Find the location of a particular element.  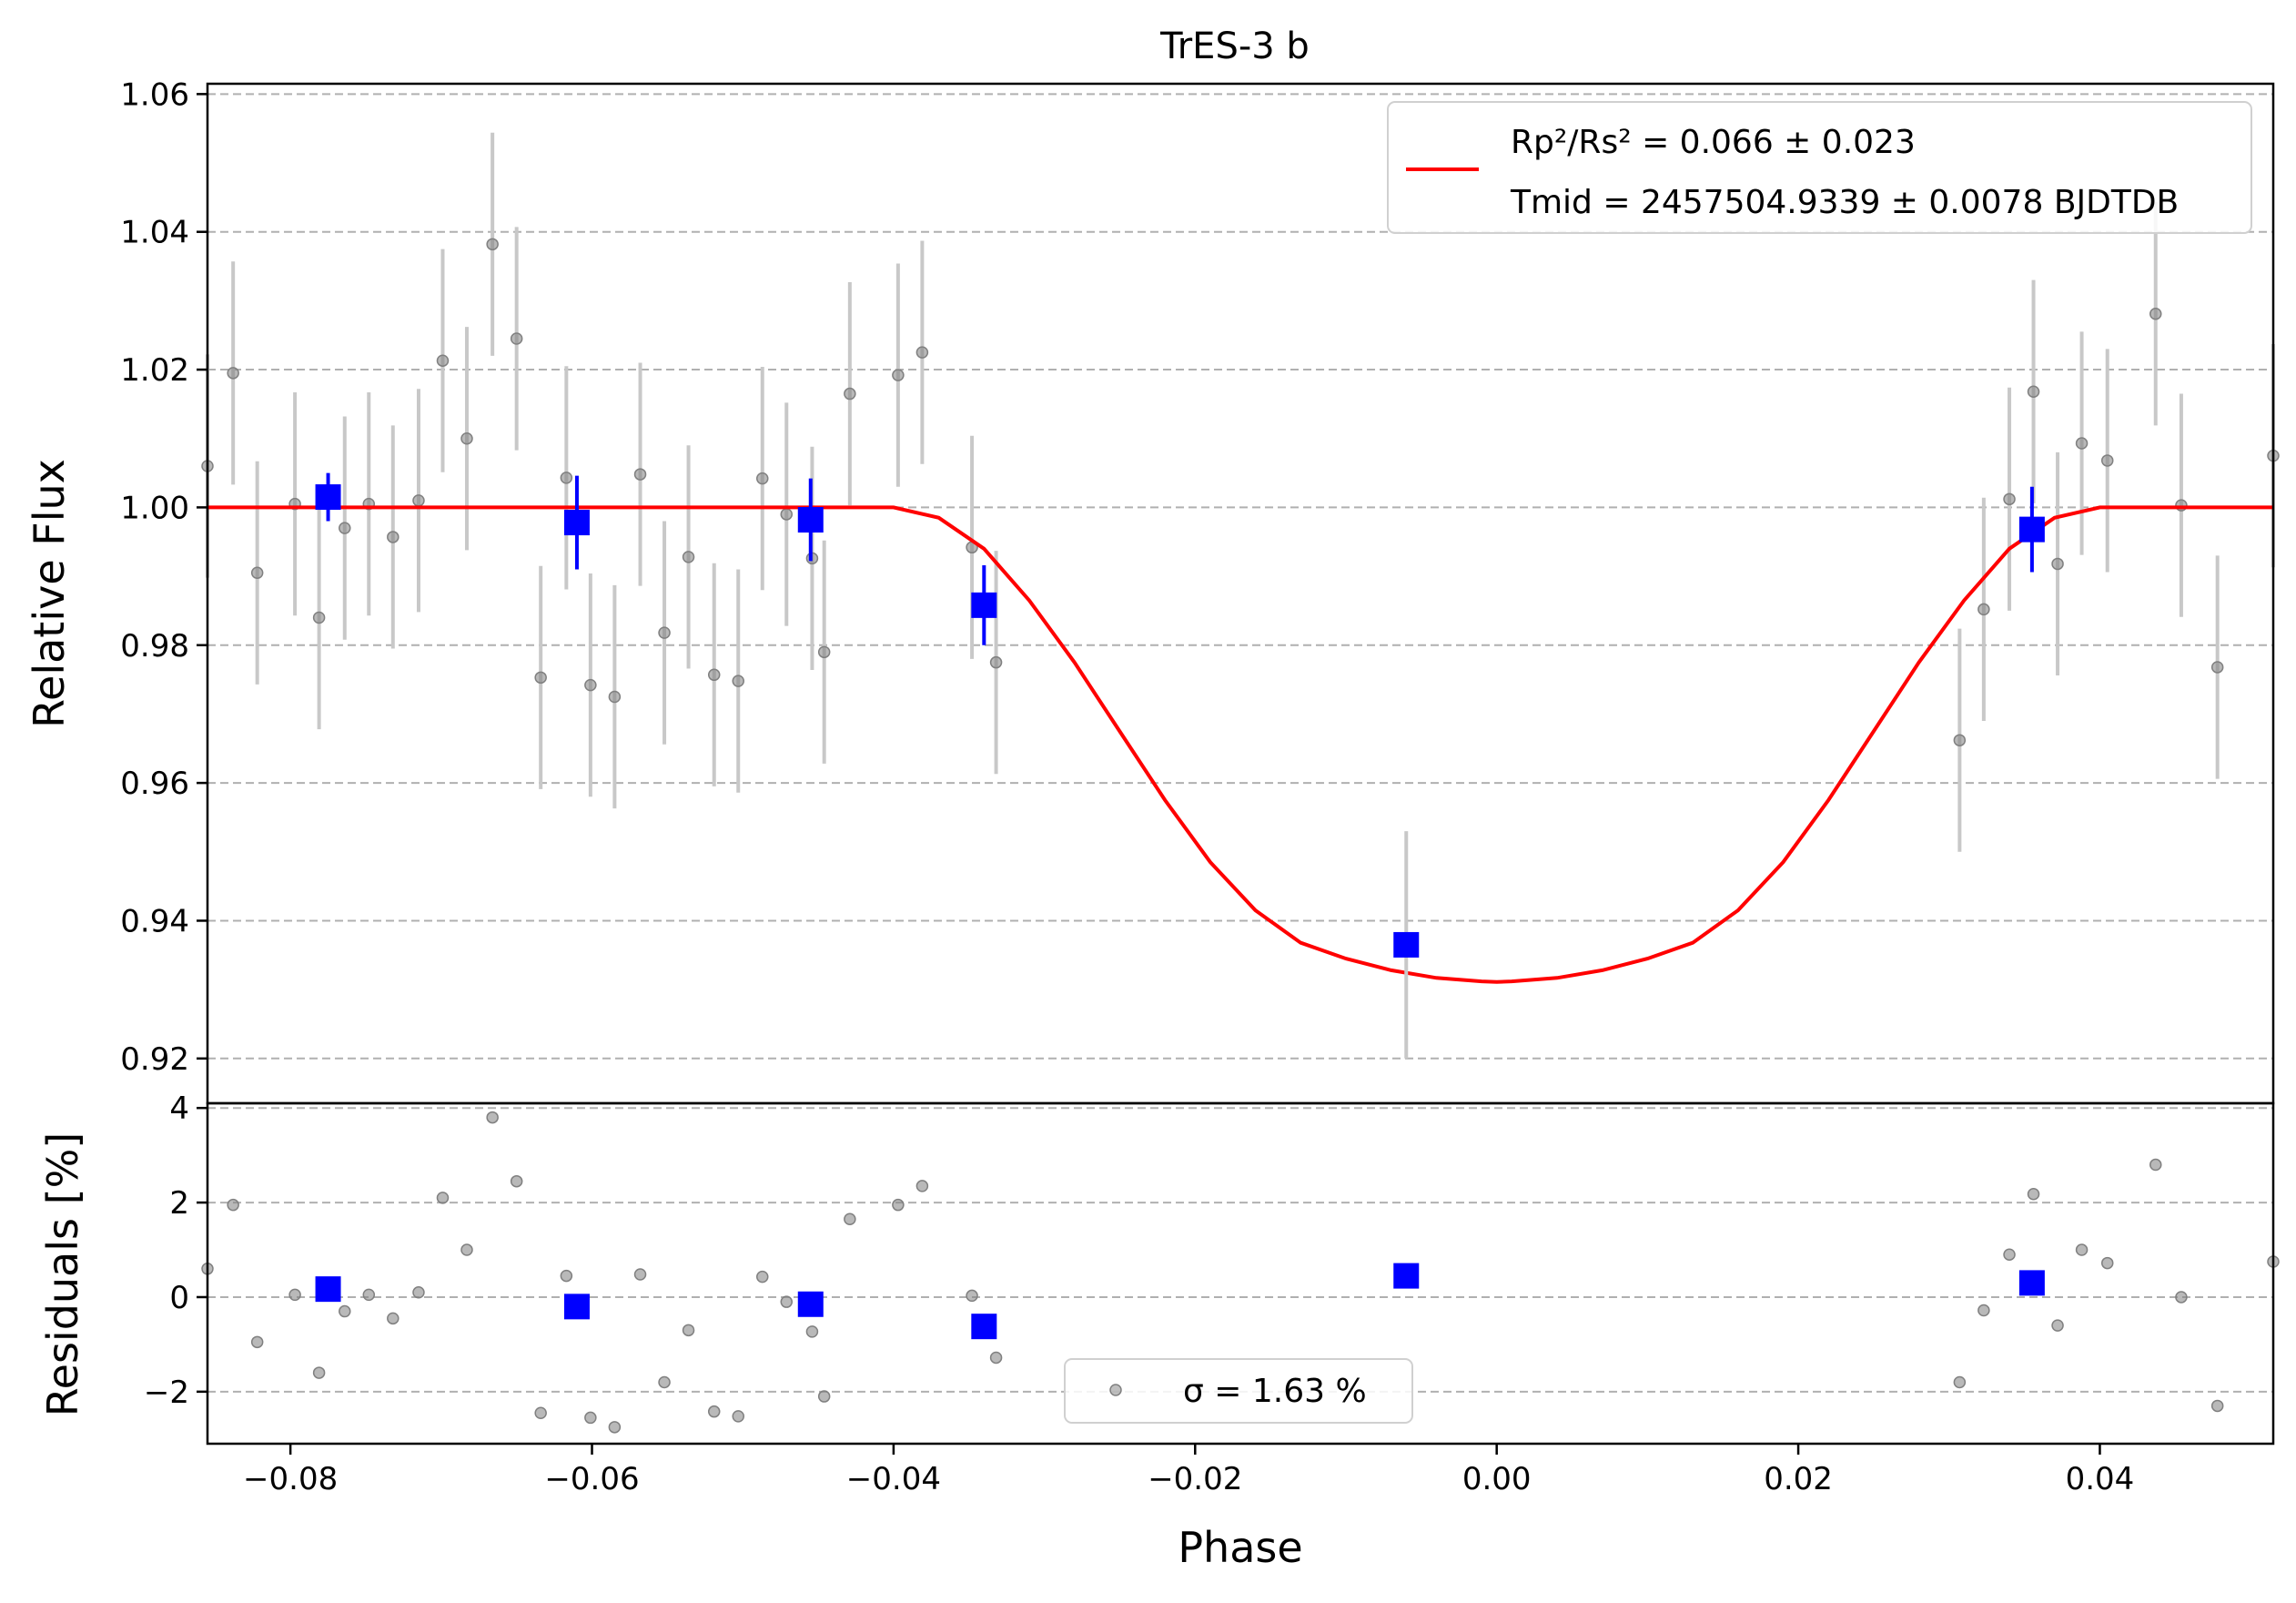

legend-model-label: Rp²/Rs² = 0.066 ± 0.023 is located at coordinates (1713, 142).